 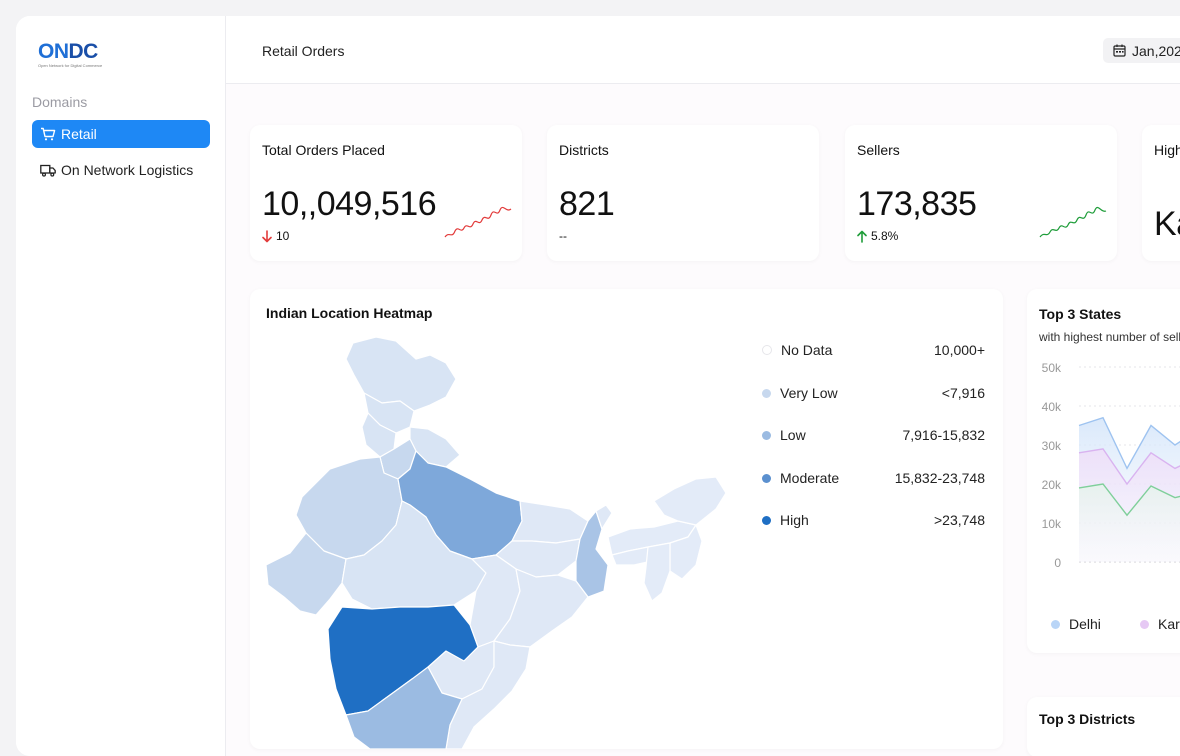 I want to click on map-state-arunachal, so click(x=690, y=501).